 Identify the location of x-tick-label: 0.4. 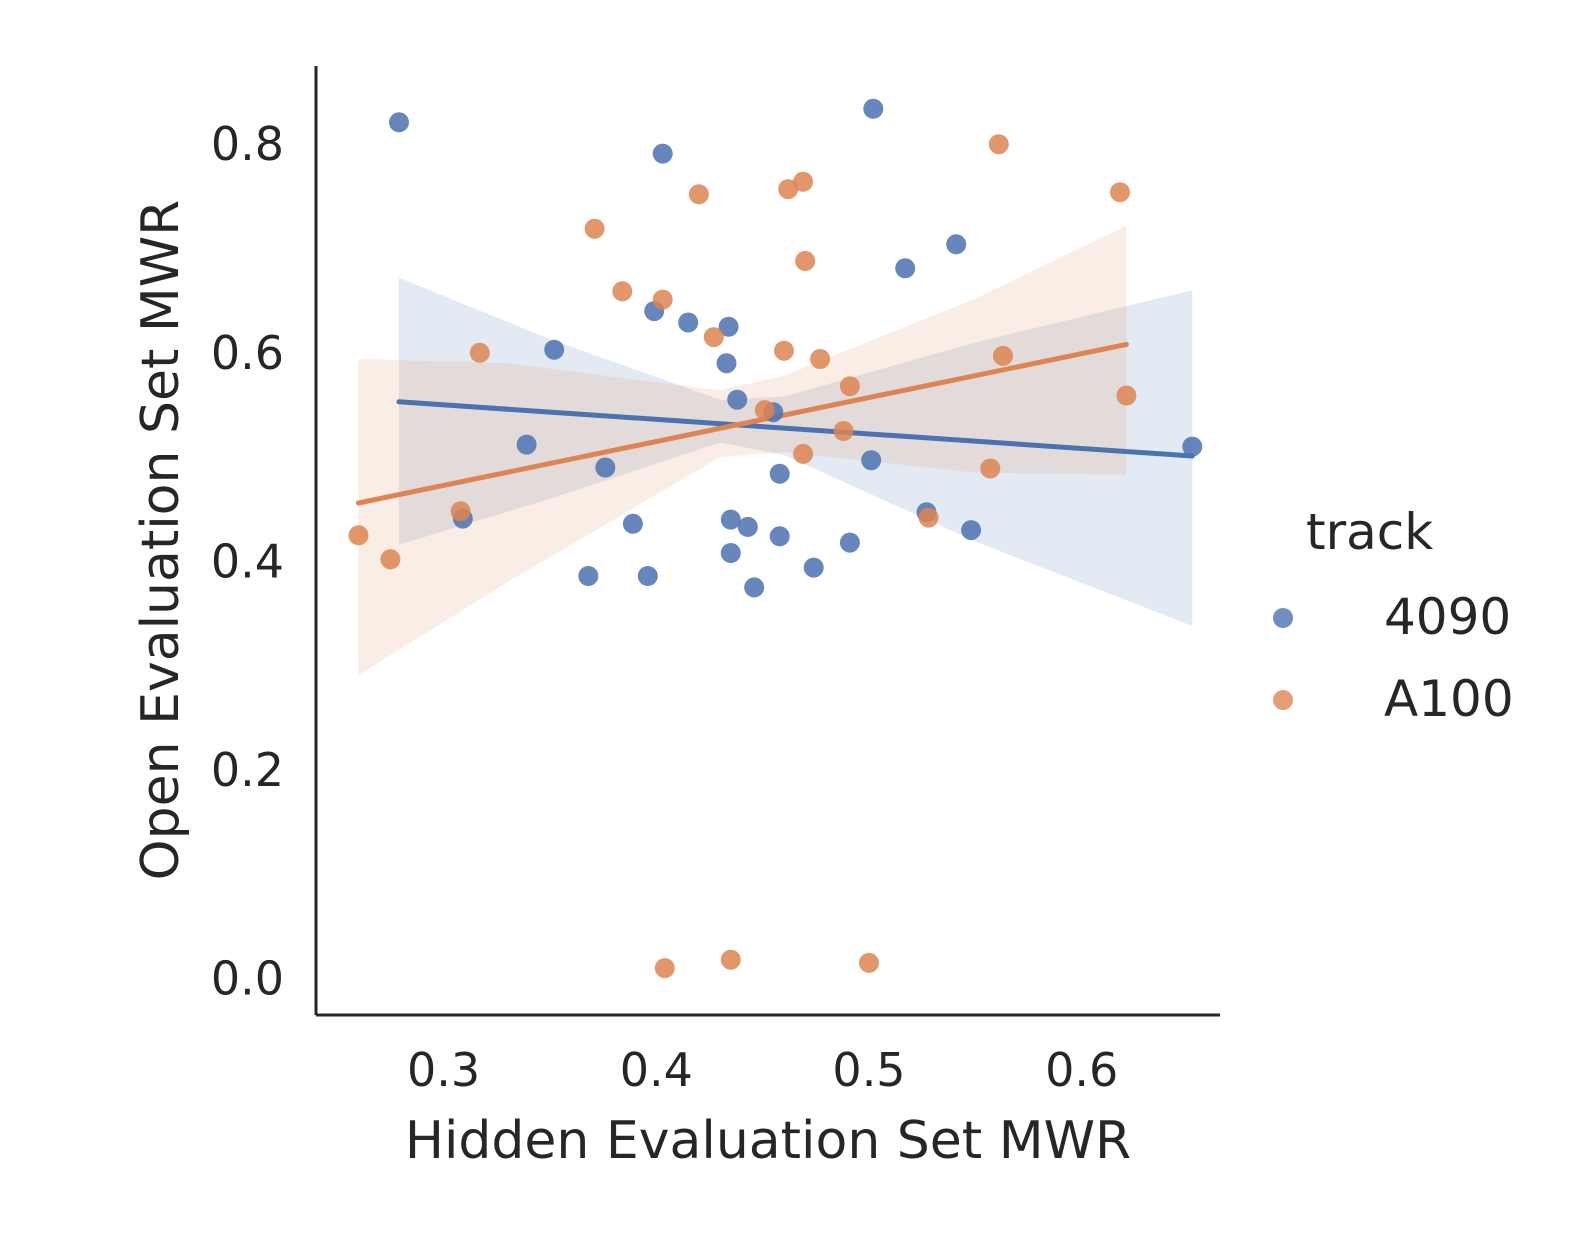
(656, 1070).